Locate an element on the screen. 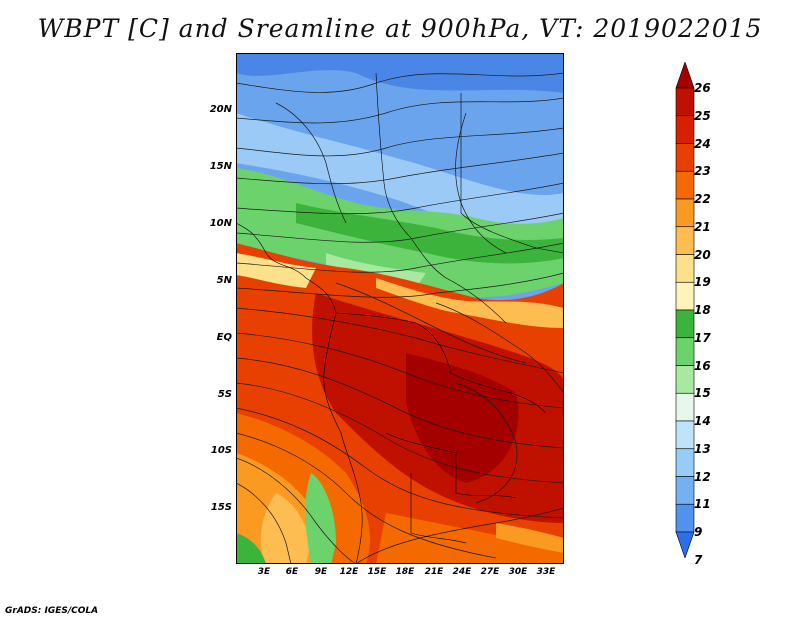 This screenshot has height=618, width=800. shading-dark-green is located at coordinates (430, 233).